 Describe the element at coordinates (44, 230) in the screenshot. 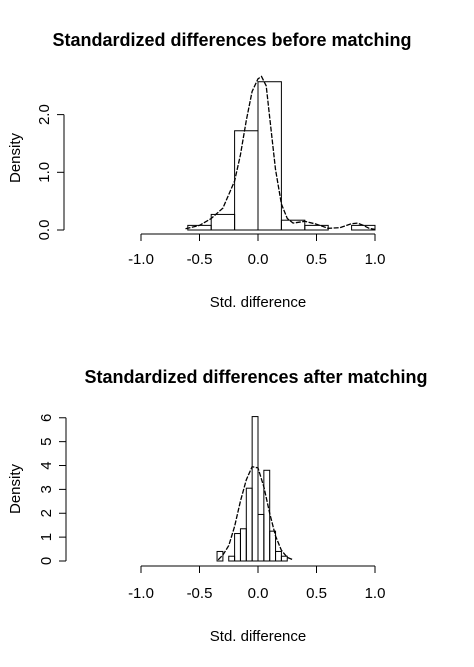

I see `y-tick-label: 0.0` at that location.